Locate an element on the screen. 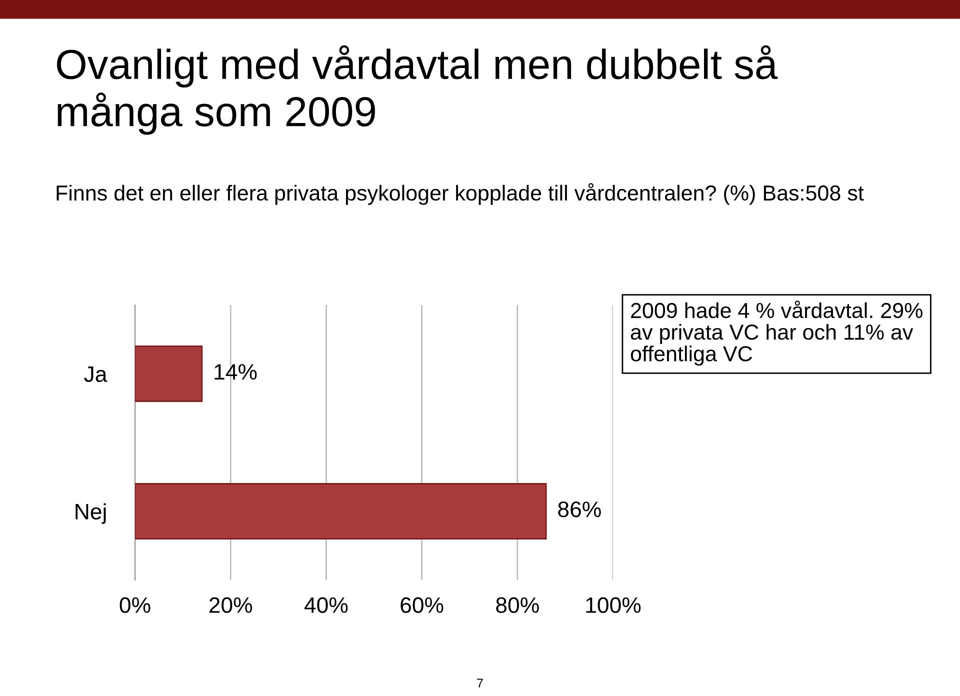 The width and height of the screenshot is (960, 696). chart-subtitle: Finns det en eller flera privata psykologer kopplade till vårdcentralen? (%) Bas:508 st is located at coordinates (460, 194).